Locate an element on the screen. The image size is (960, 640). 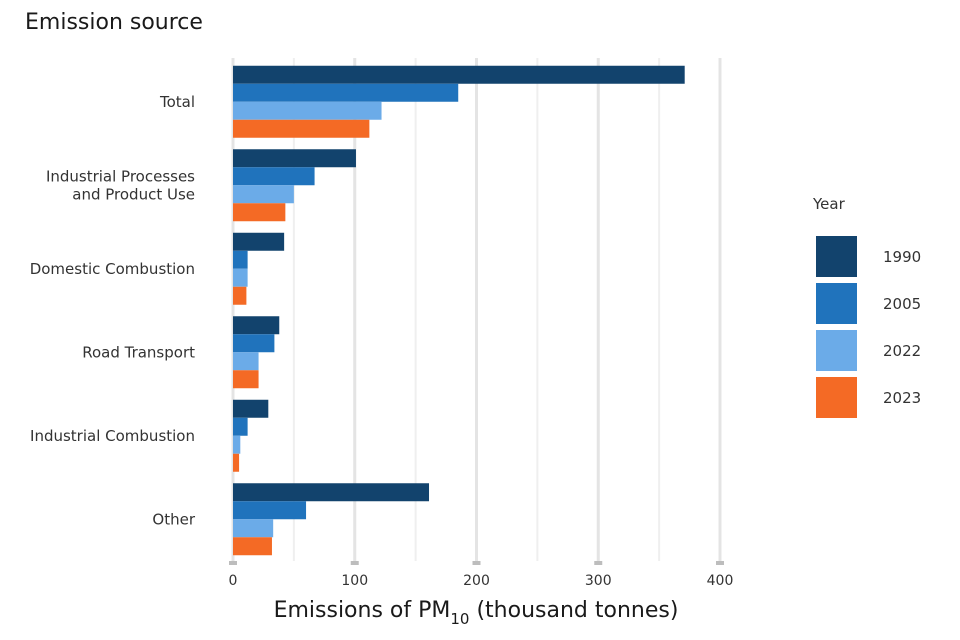
y-axis-title: Emission source is located at coordinates (114, 22).